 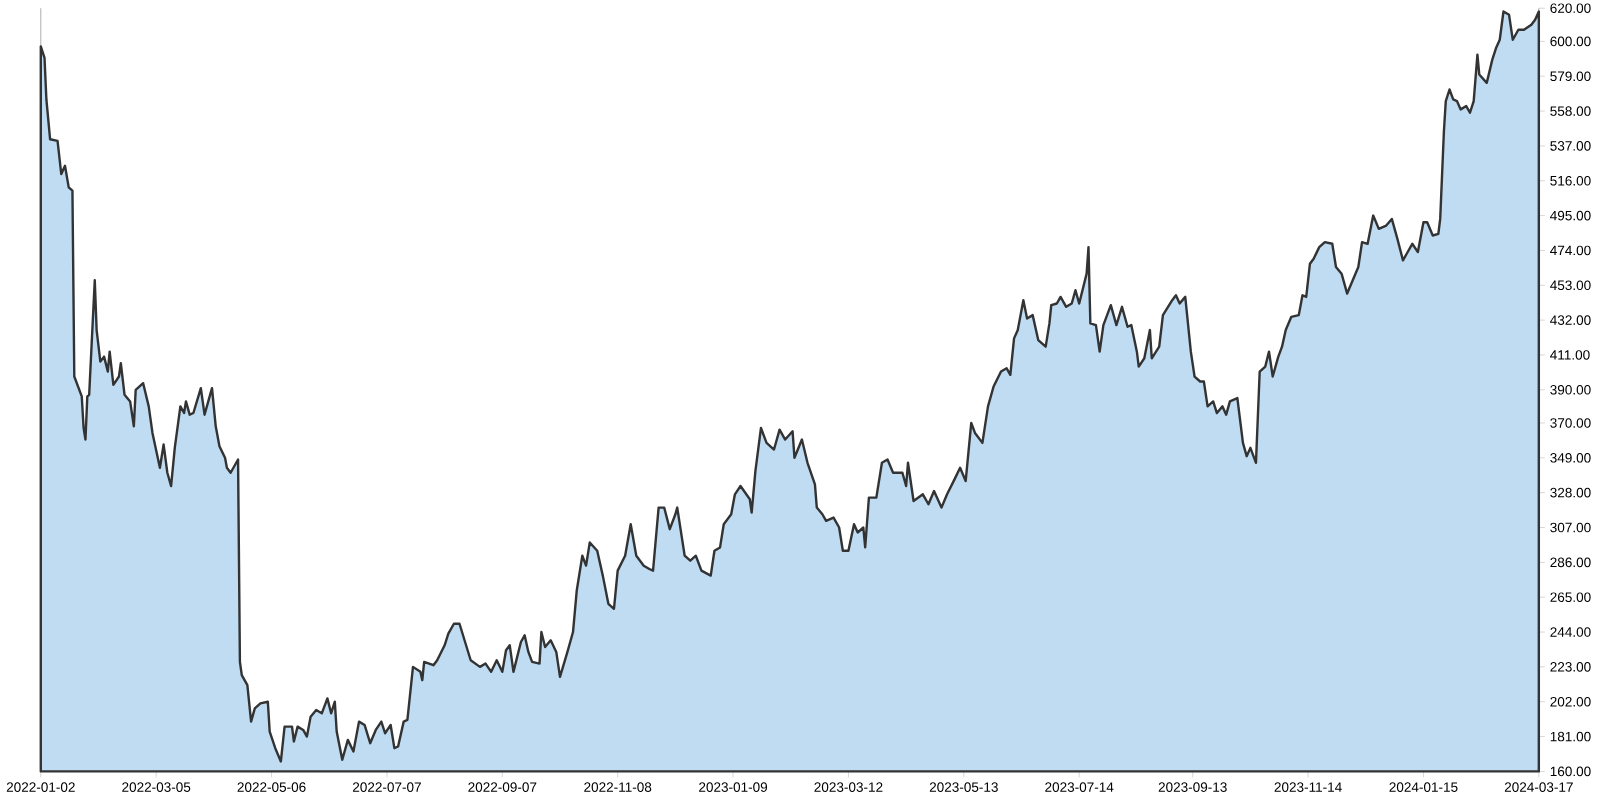 What do you see at coordinates (1423, 787) in the screenshot?
I see `x-tick-label: 2024-01-15` at bounding box center [1423, 787].